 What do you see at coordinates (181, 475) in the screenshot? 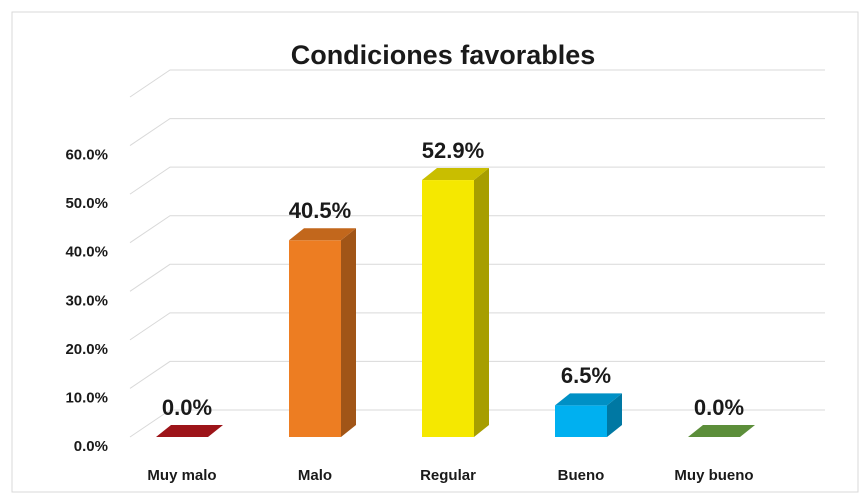
I see `x-tick-label: Muy malo` at bounding box center [181, 475].